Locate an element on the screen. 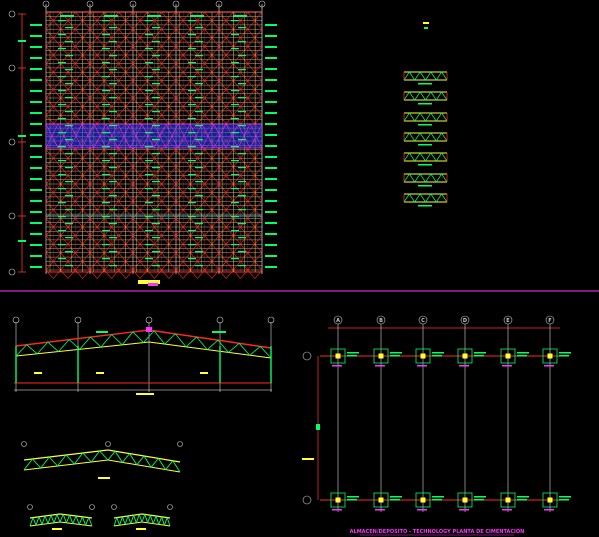  small-truss-detail-right is located at coordinates (142, 520).